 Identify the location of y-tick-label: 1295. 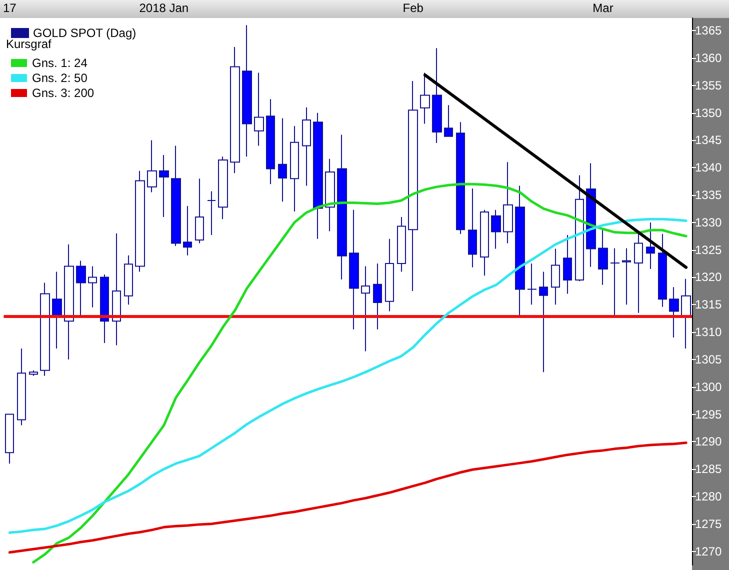
(708, 414).